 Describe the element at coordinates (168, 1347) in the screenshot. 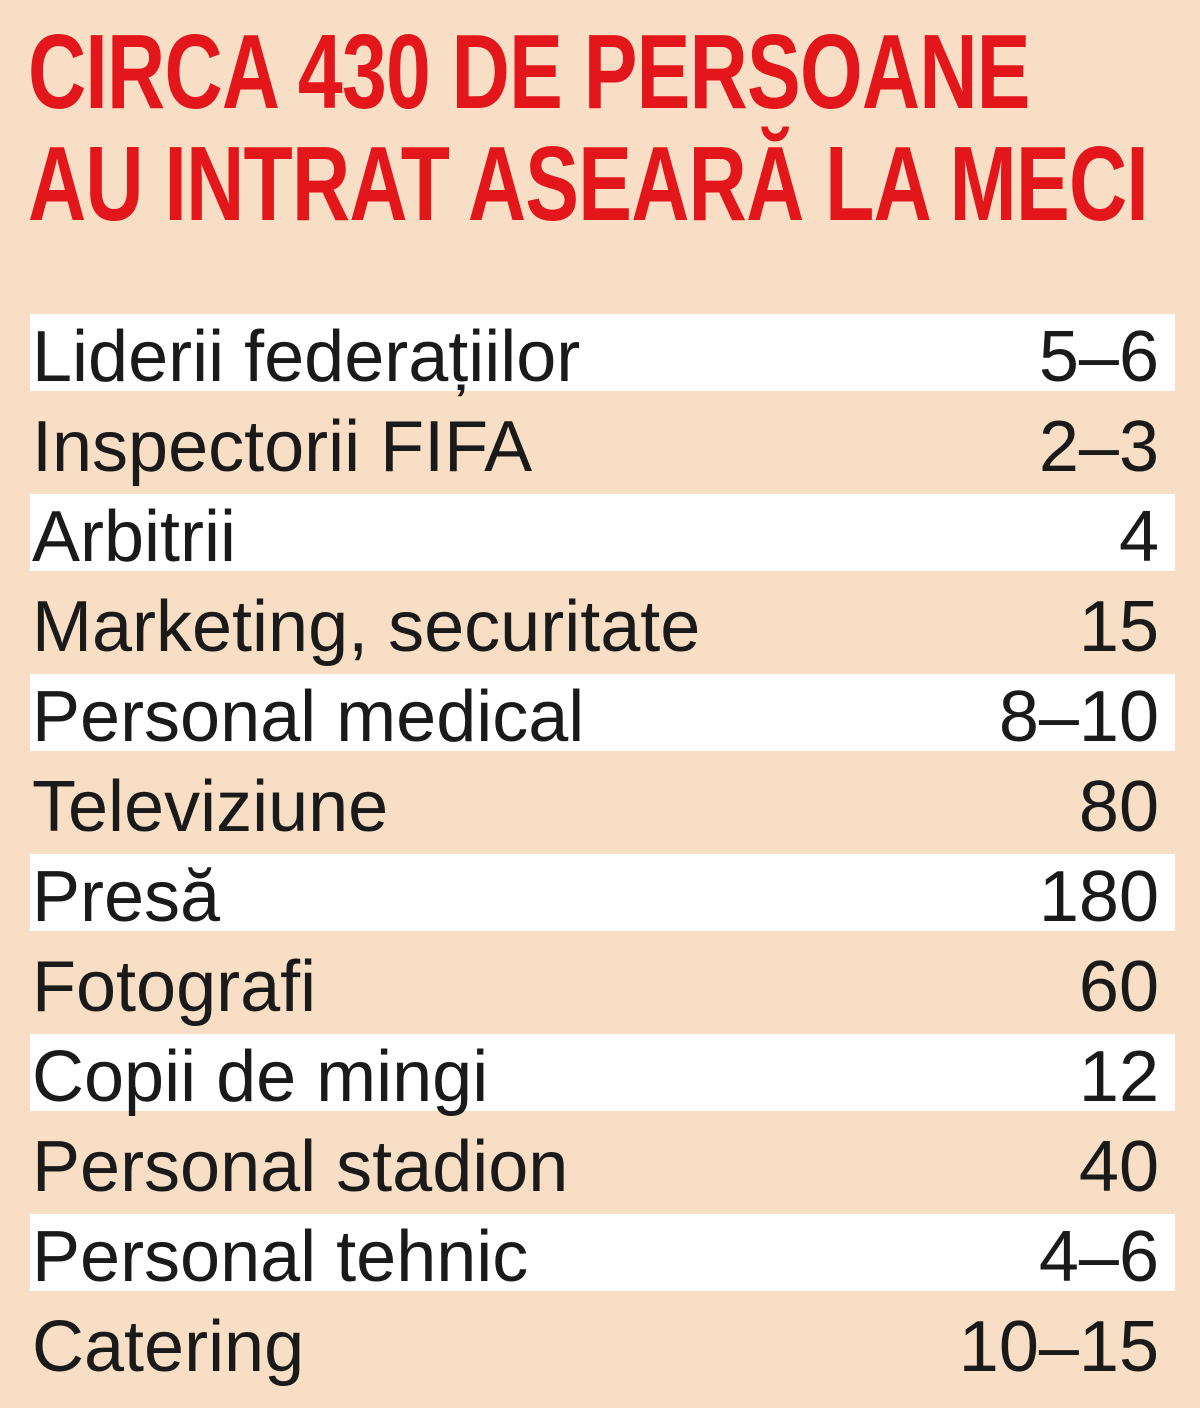

I see `row-label: Catering` at that location.